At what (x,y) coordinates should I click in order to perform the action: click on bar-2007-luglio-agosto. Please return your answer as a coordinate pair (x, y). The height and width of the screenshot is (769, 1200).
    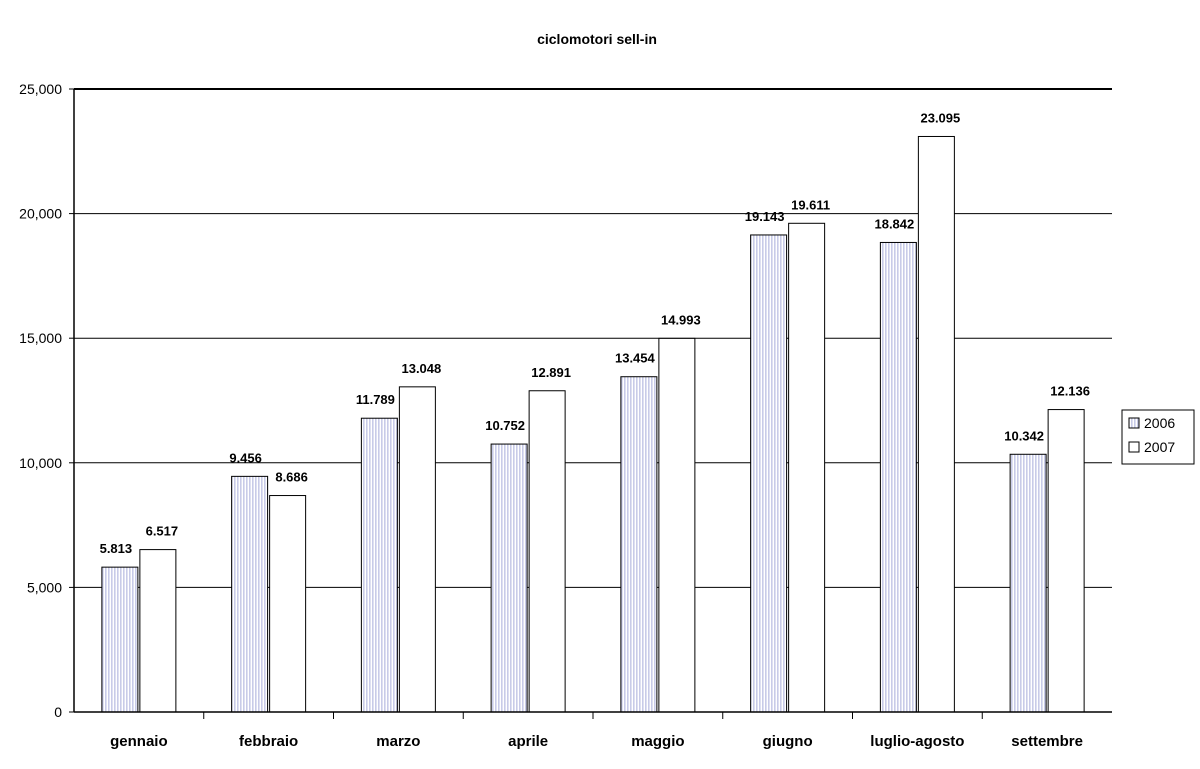
    Looking at the image, I should click on (936, 424).